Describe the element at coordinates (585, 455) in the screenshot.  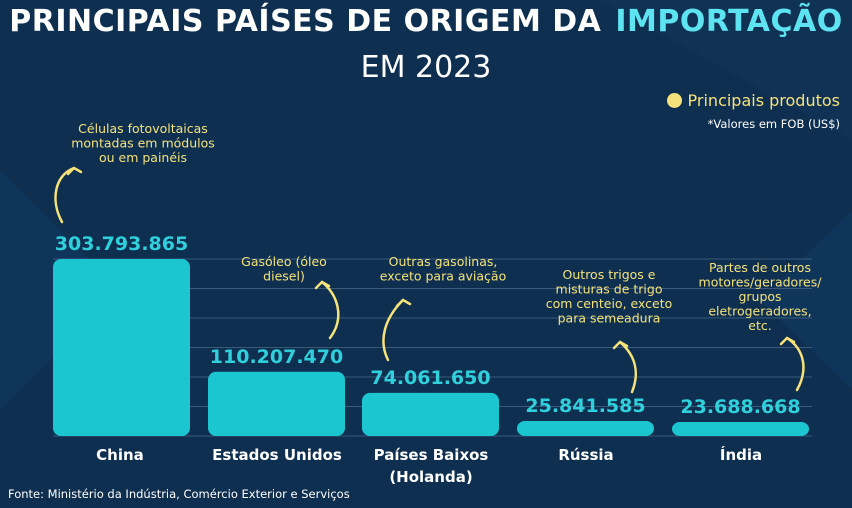
I see `category-label: Rússia` at that location.